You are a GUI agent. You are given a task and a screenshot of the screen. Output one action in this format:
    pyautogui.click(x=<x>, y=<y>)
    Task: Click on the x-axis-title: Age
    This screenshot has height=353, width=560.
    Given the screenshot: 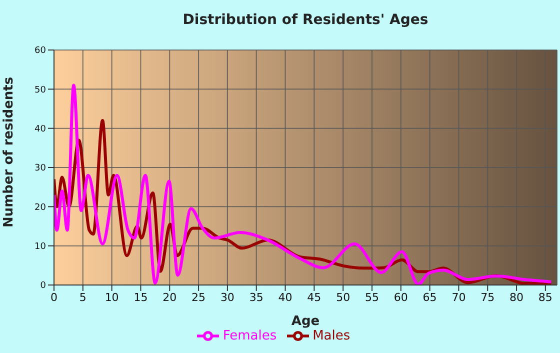 What is the action you would take?
    pyautogui.click(x=305, y=321)
    